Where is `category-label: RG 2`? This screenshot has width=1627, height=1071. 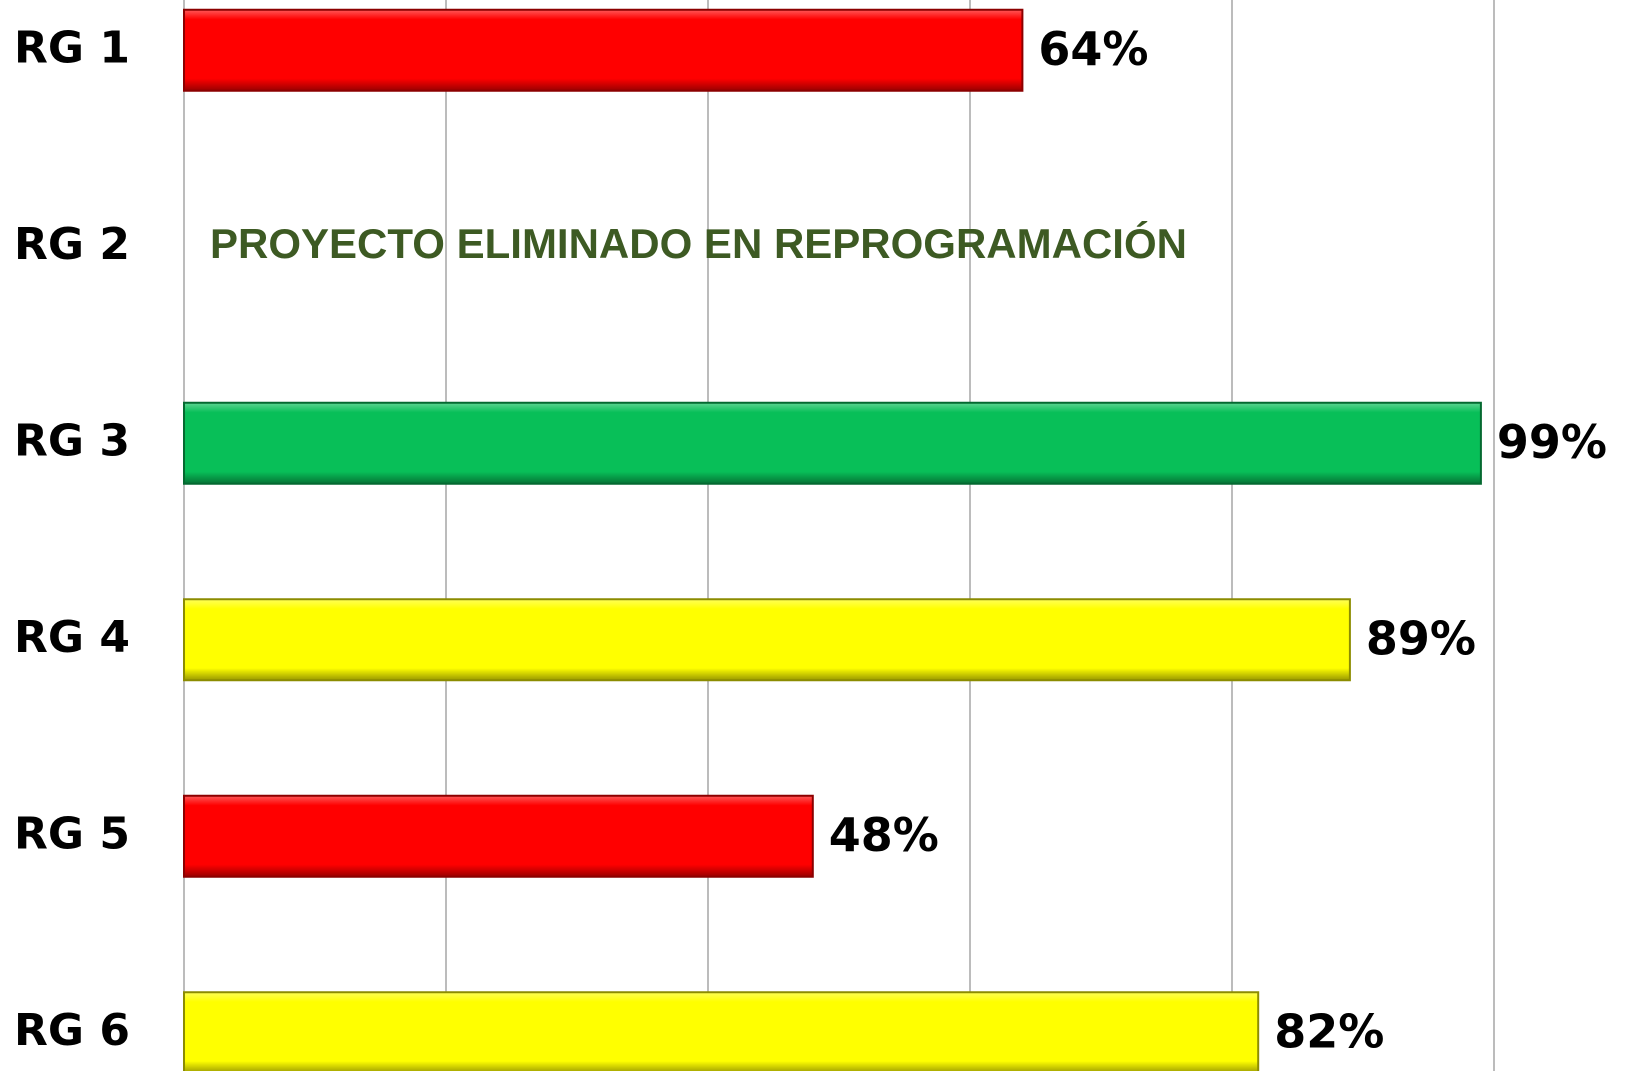 category-label: RG 2 is located at coordinates (72, 244).